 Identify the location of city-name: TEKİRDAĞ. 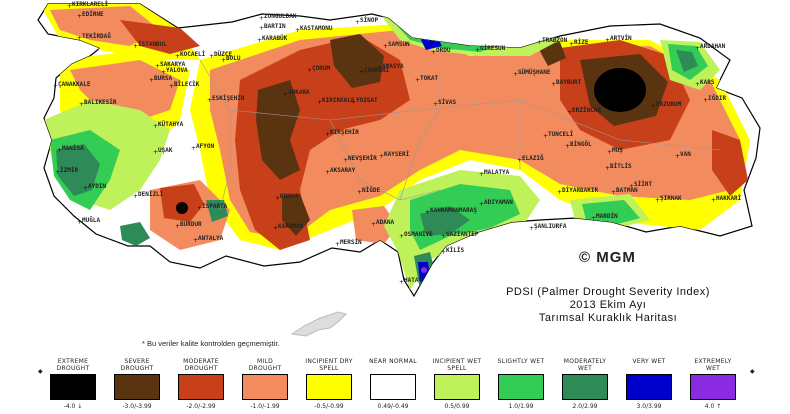
(96, 36).